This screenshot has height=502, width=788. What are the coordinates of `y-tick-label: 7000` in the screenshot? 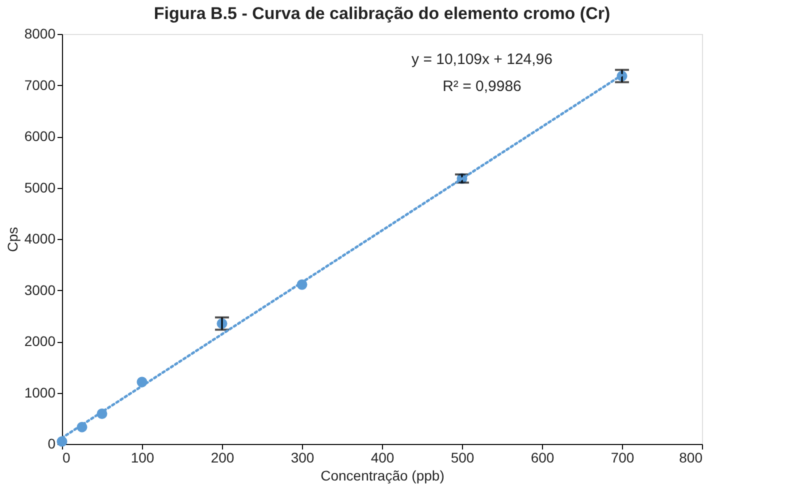 It's located at (40, 84).